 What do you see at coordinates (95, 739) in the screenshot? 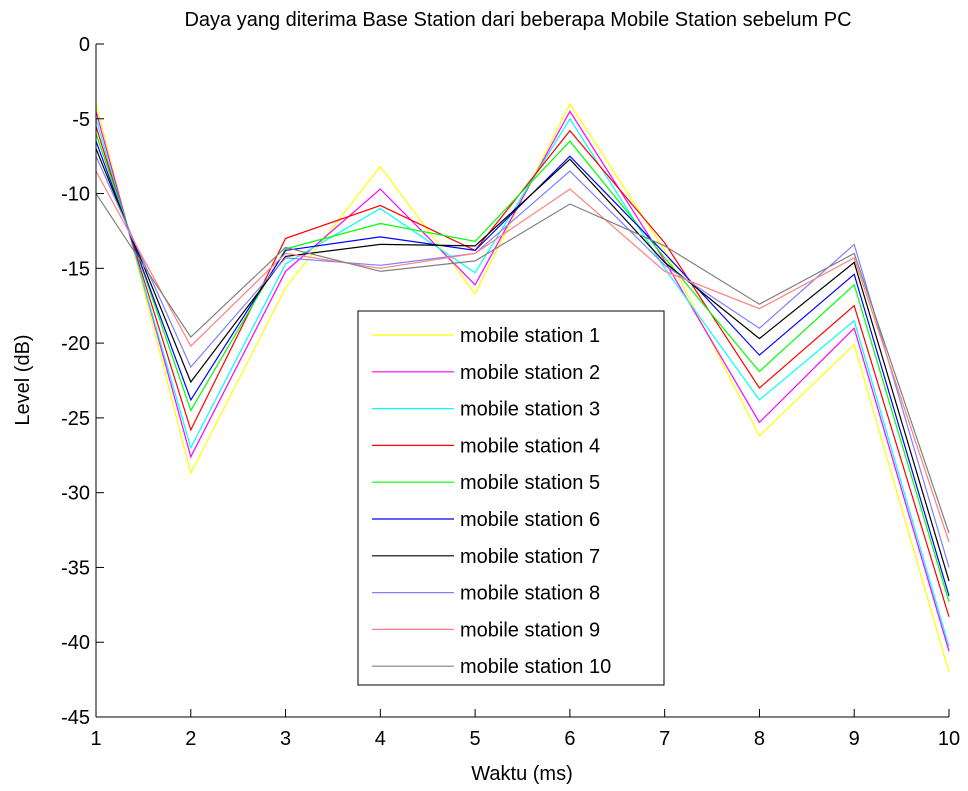
I see `x-tick-label: 1` at bounding box center [95, 739].